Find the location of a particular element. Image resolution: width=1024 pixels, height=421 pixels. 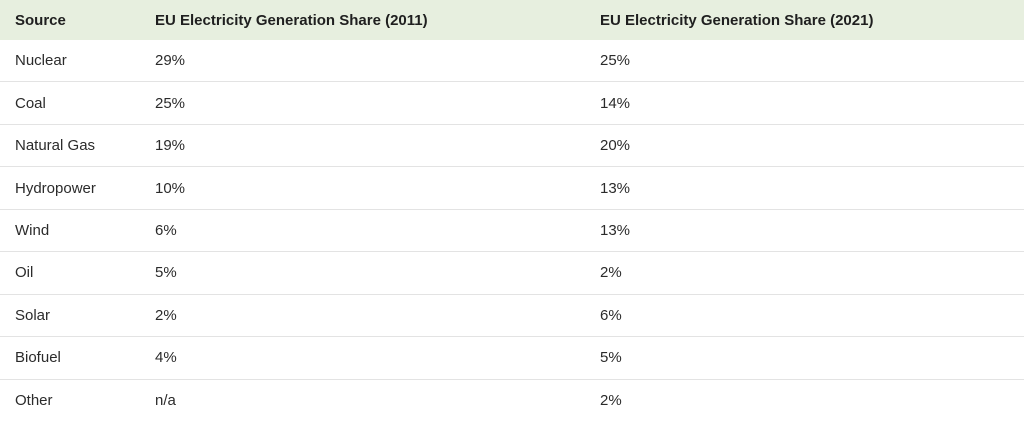

table-row: Oil 5% 2% is located at coordinates (512, 273).